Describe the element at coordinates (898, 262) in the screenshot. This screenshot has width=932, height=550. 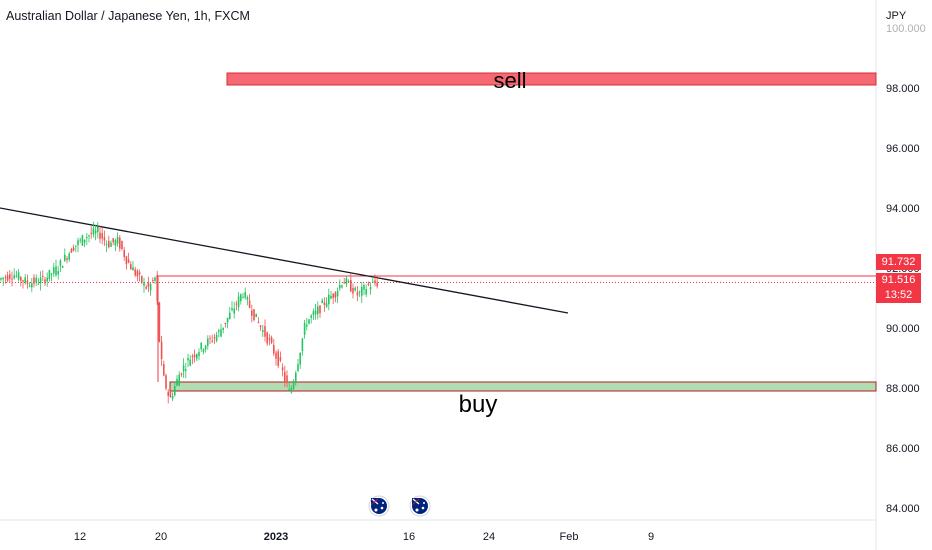
I see `level-price-tag: 91.732` at that location.